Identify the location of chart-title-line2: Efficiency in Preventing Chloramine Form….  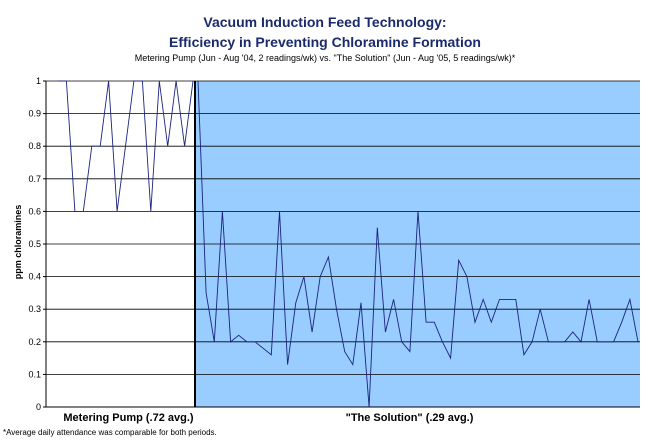
(325, 42).